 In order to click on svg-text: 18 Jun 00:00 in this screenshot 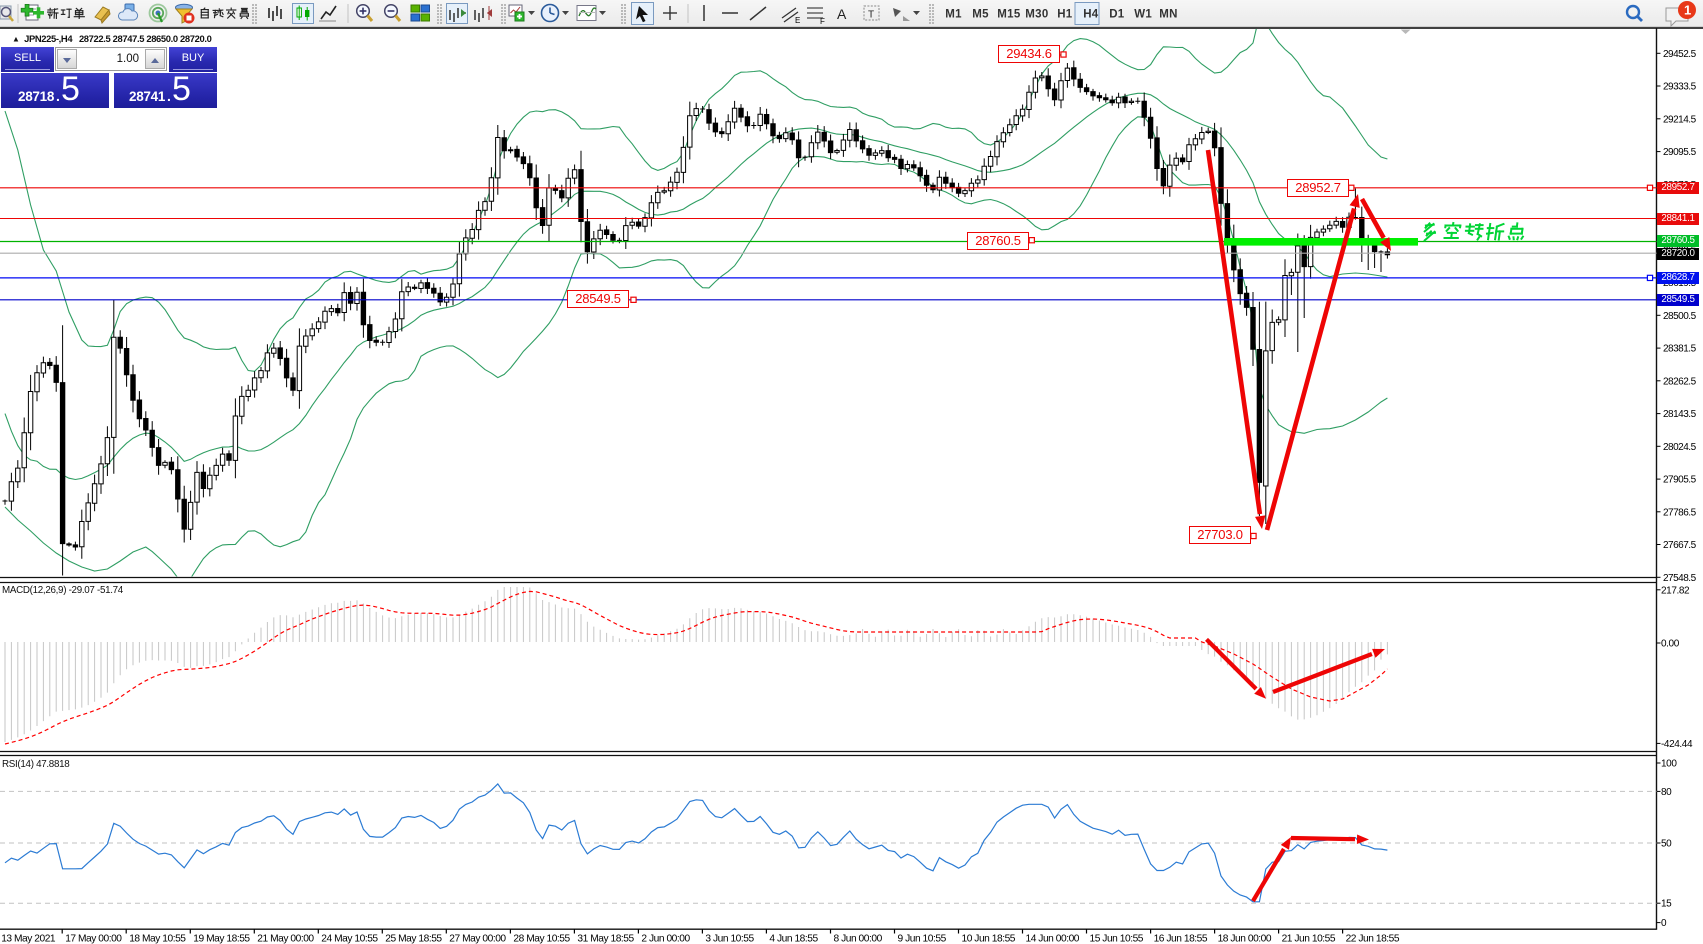, I will do `click(1245, 939)`.